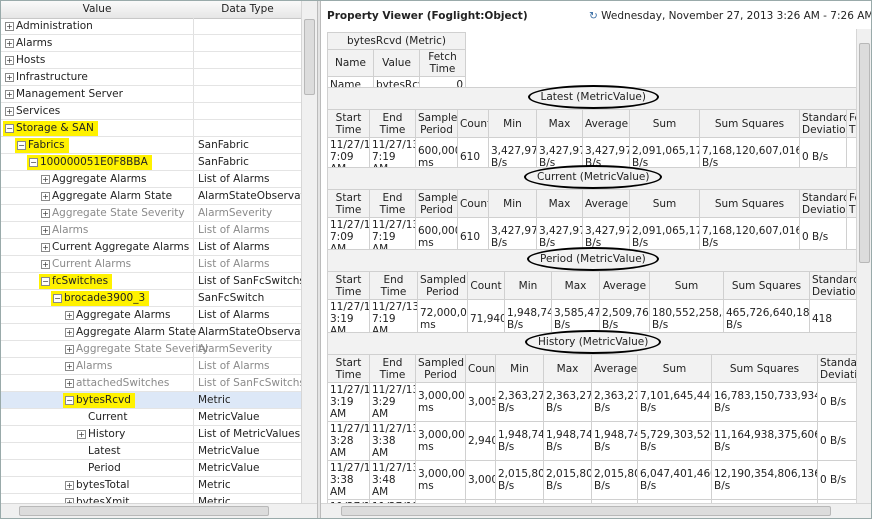  I want to click on node-label: Services, so click(38, 111).